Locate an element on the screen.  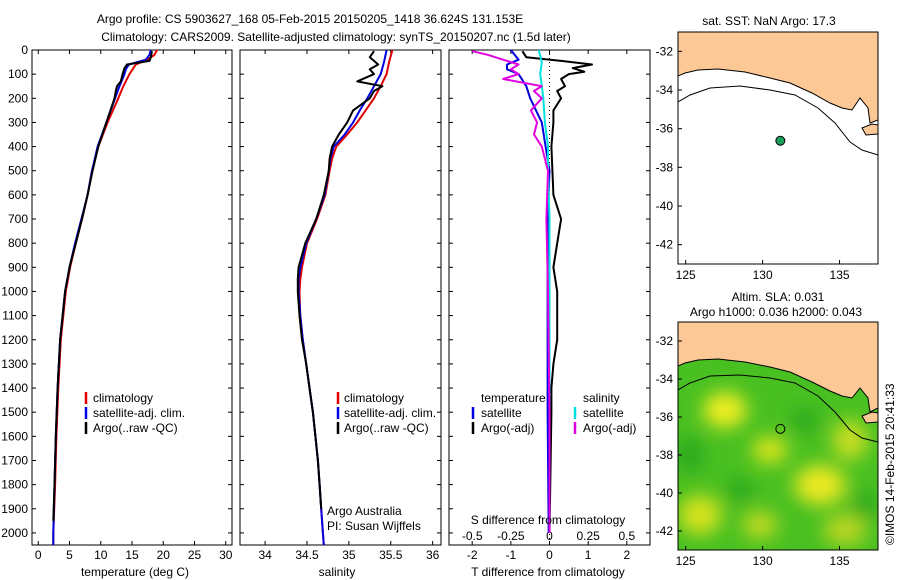
x-tick-label: 1 is located at coordinates (588, 555).